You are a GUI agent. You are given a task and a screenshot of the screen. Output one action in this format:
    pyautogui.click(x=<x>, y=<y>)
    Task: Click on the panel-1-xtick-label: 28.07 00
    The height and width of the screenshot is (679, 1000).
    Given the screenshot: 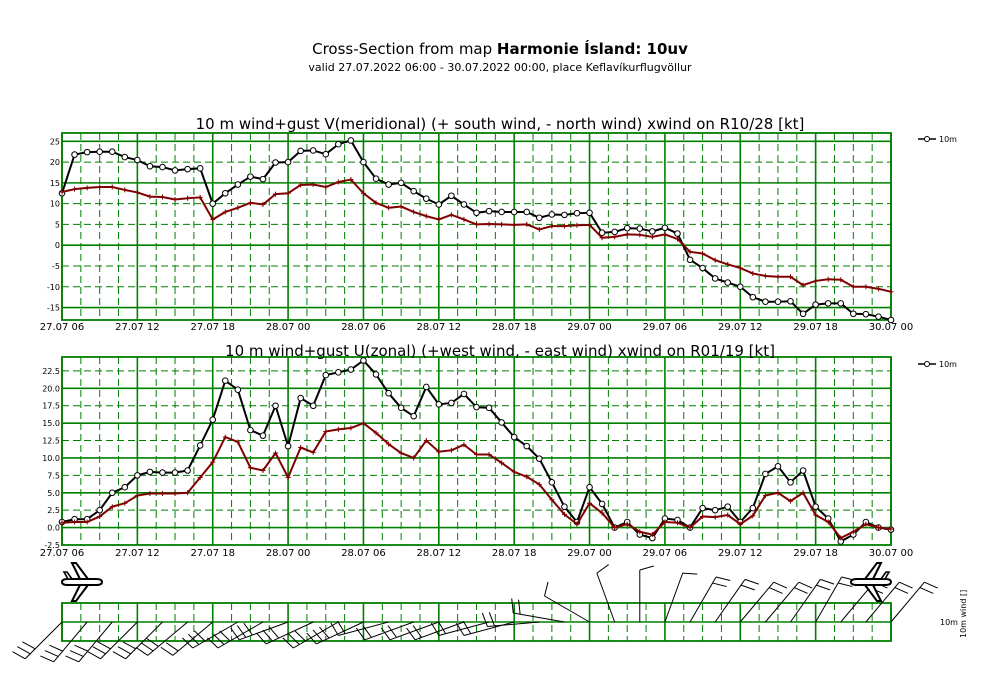 What is the action you would take?
    pyautogui.click(x=288, y=327)
    